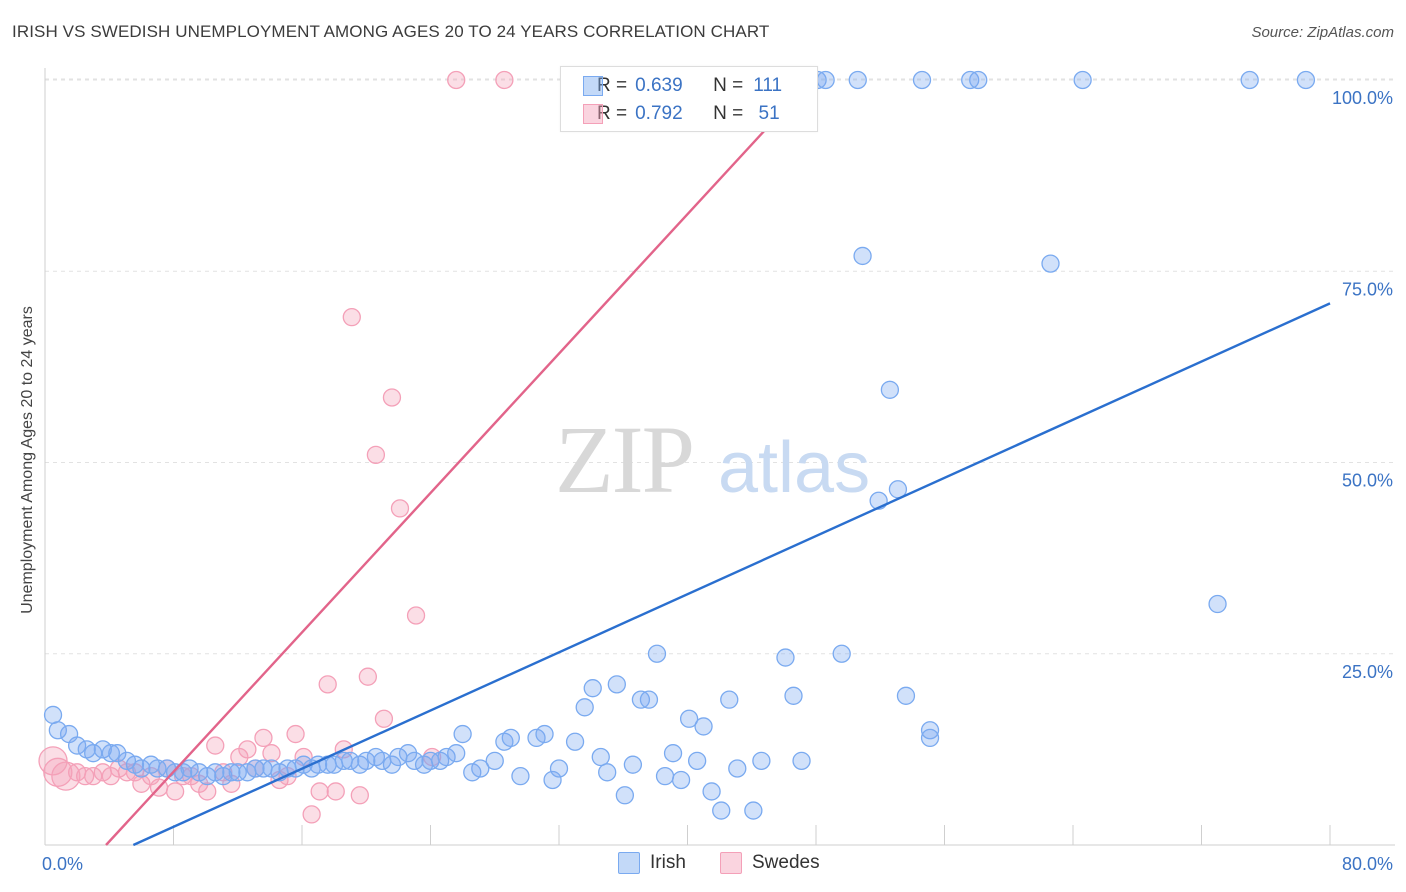  What do you see at coordinates (1362, 98) in the screenshot?
I see `y-tick-label-100: 100.0%` at bounding box center [1362, 98].